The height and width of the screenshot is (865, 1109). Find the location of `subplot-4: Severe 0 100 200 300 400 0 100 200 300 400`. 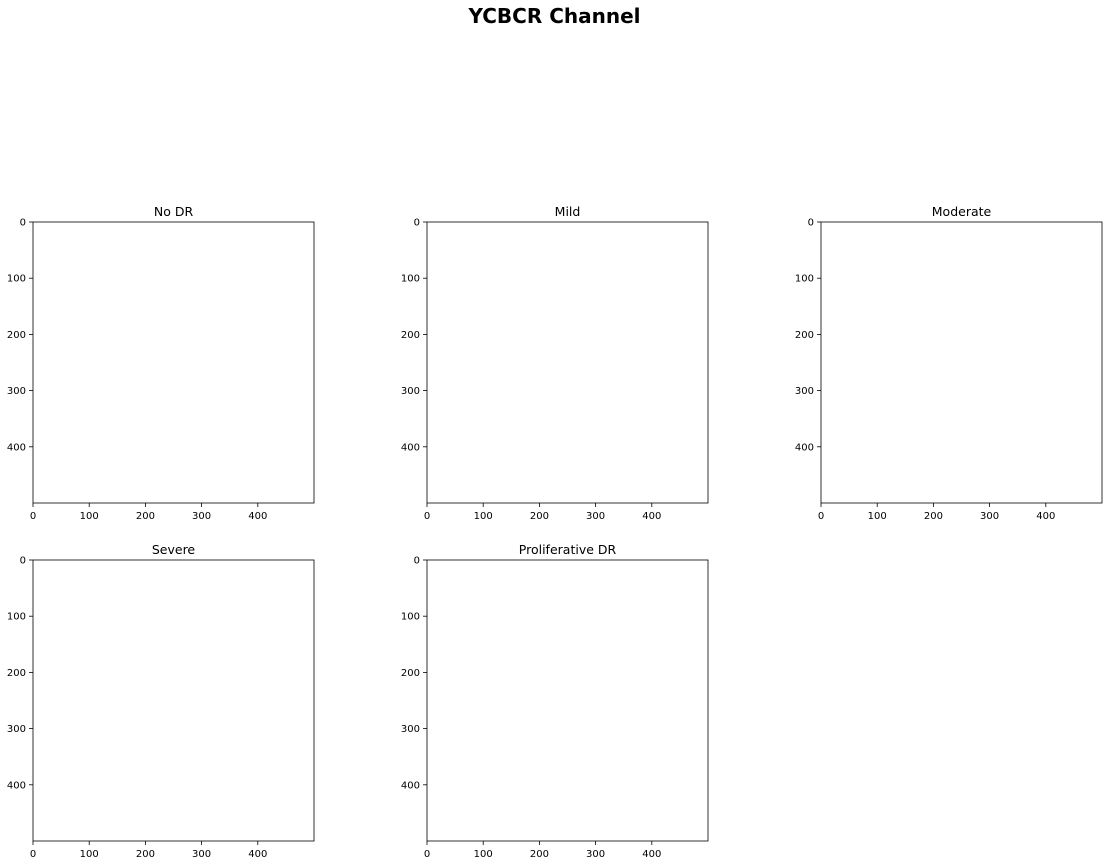

subplot-4: Severe 0 100 200 300 400 0 100 200 300 400 is located at coordinates (161, 701).